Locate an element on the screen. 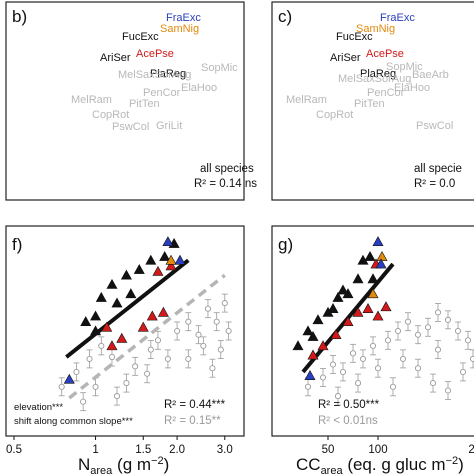 The width and height of the screenshot is (474, 474). x-title-close: ) is located at coordinates (461, 464).